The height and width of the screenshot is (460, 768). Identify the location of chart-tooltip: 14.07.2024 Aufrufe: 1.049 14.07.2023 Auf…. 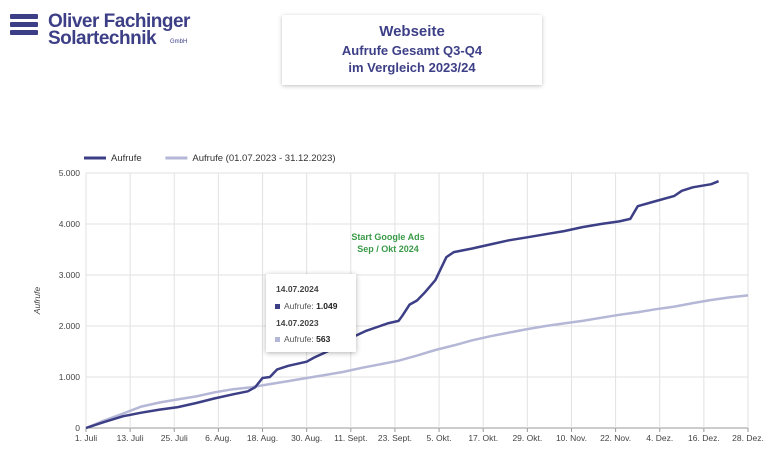
(311, 313).